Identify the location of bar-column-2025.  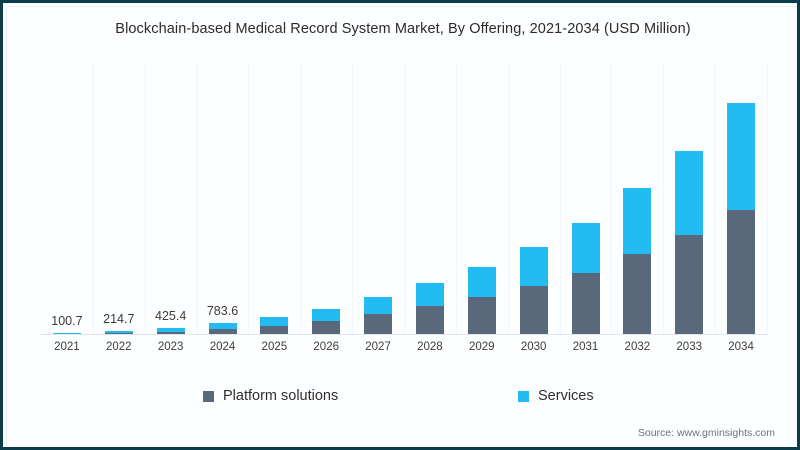
(274, 326).